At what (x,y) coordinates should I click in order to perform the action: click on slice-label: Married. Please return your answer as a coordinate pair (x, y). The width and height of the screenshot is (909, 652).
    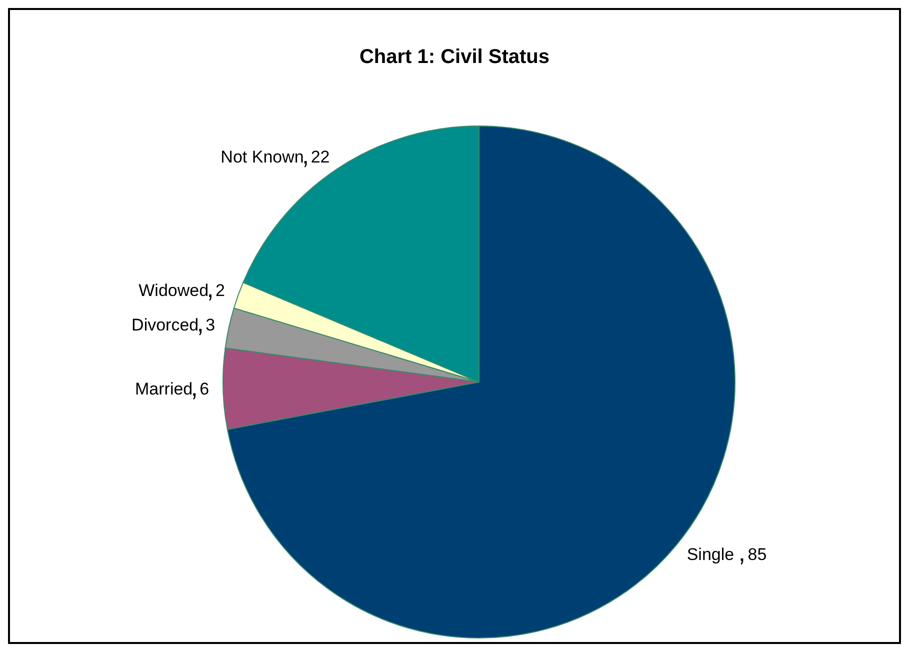
    Looking at the image, I should click on (164, 389).